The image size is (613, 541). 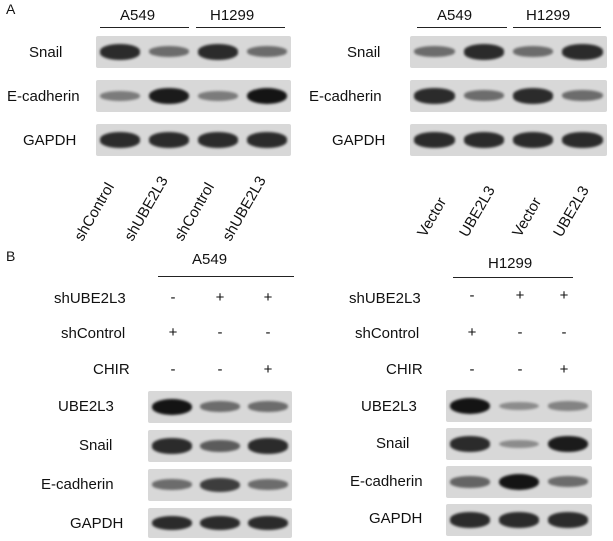 I want to click on b-right-row-label: E-cadherin, so click(x=386, y=481).